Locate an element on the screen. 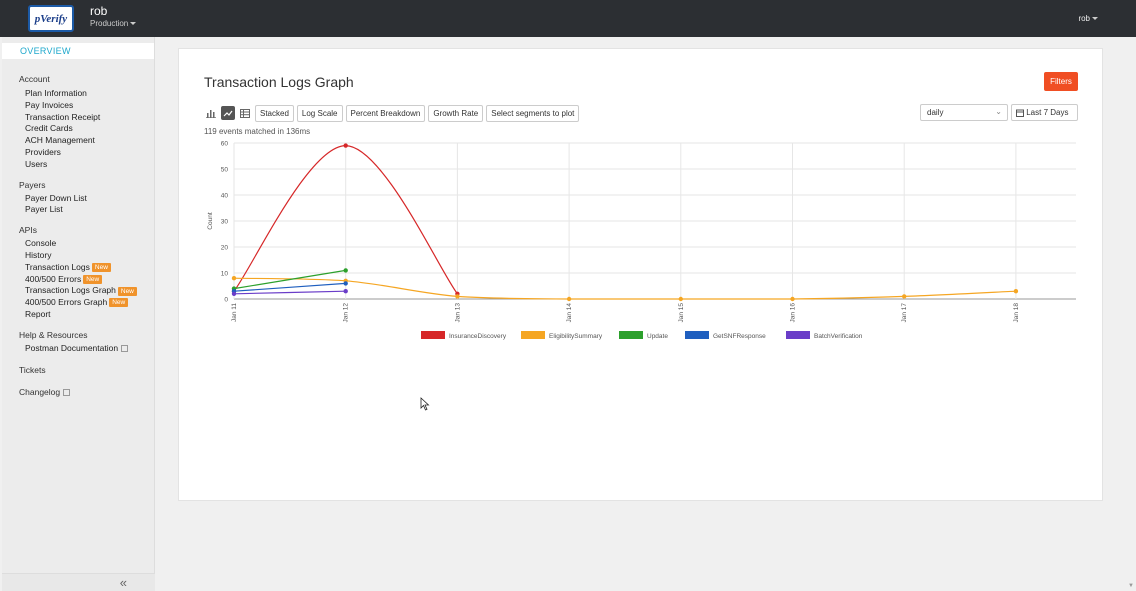 Image resolution: width=1136 pixels, height=591 pixels. sidebar-item-history: History is located at coordinates (38, 254).